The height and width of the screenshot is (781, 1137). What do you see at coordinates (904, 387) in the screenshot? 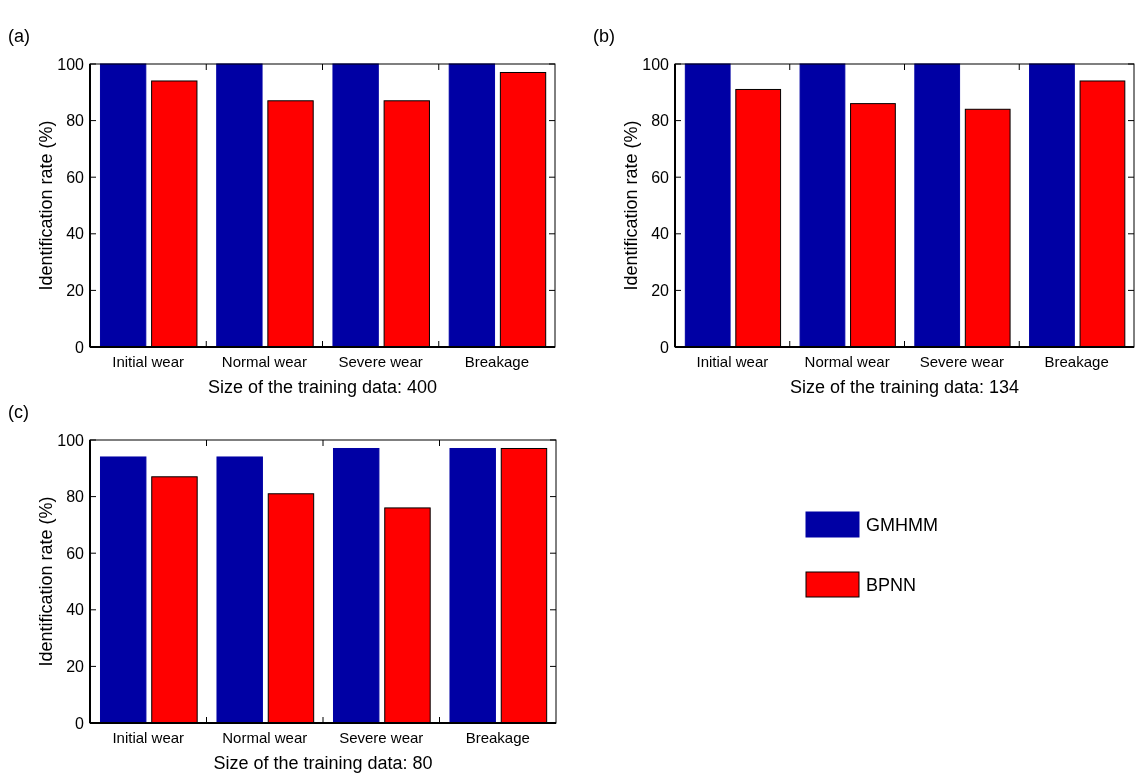
I see `x-axis-title: Size of the training data: 134` at bounding box center [904, 387].